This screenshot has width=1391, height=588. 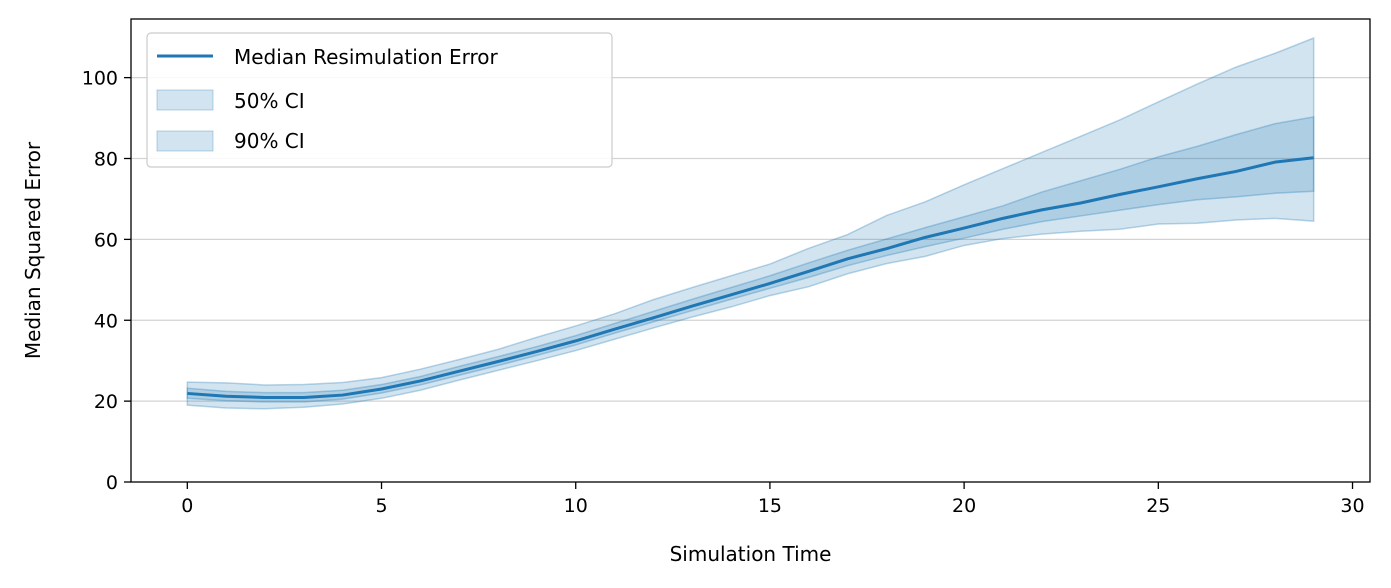 I want to click on y-tick-label-20: 20, so click(x=106, y=402).